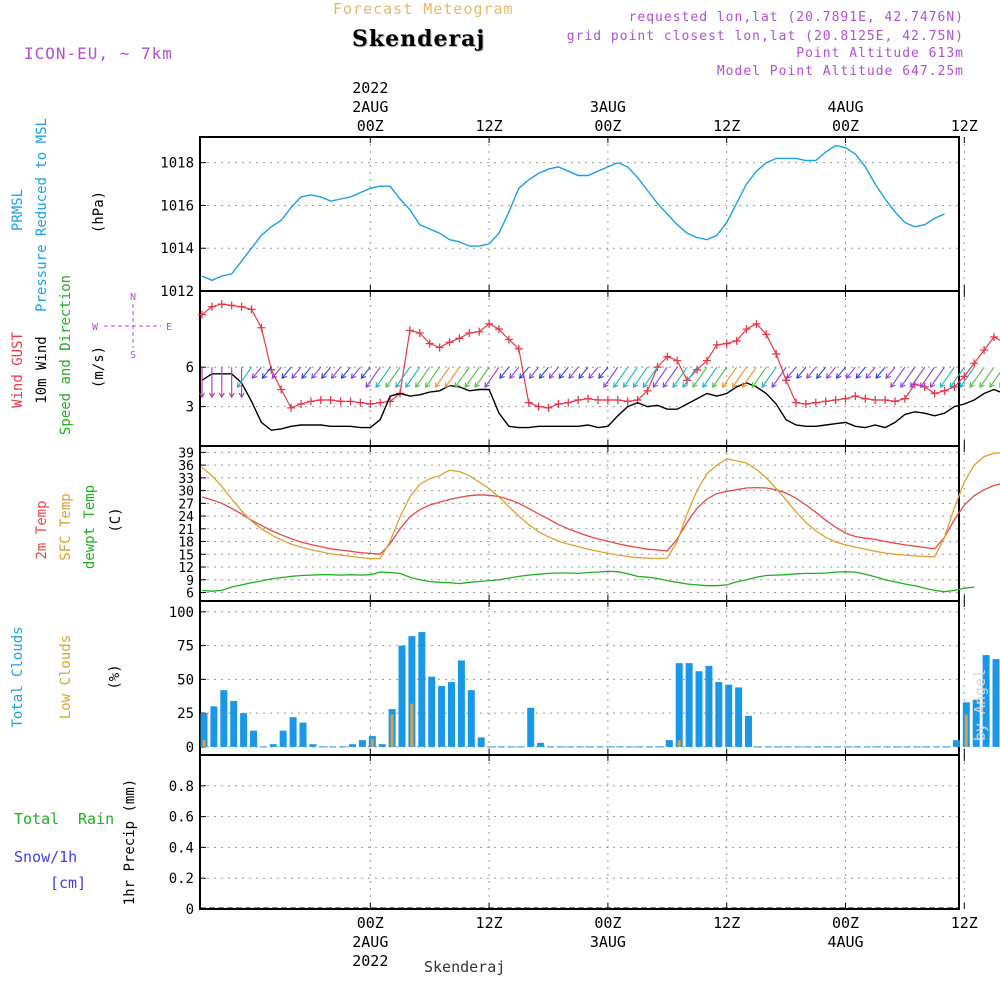 This screenshot has width=1000, height=1000. Describe the element at coordinates (567, 836) in the screenshot. I see `panel-5: 0 0.2 0.4 0.6 0.8` at that location.